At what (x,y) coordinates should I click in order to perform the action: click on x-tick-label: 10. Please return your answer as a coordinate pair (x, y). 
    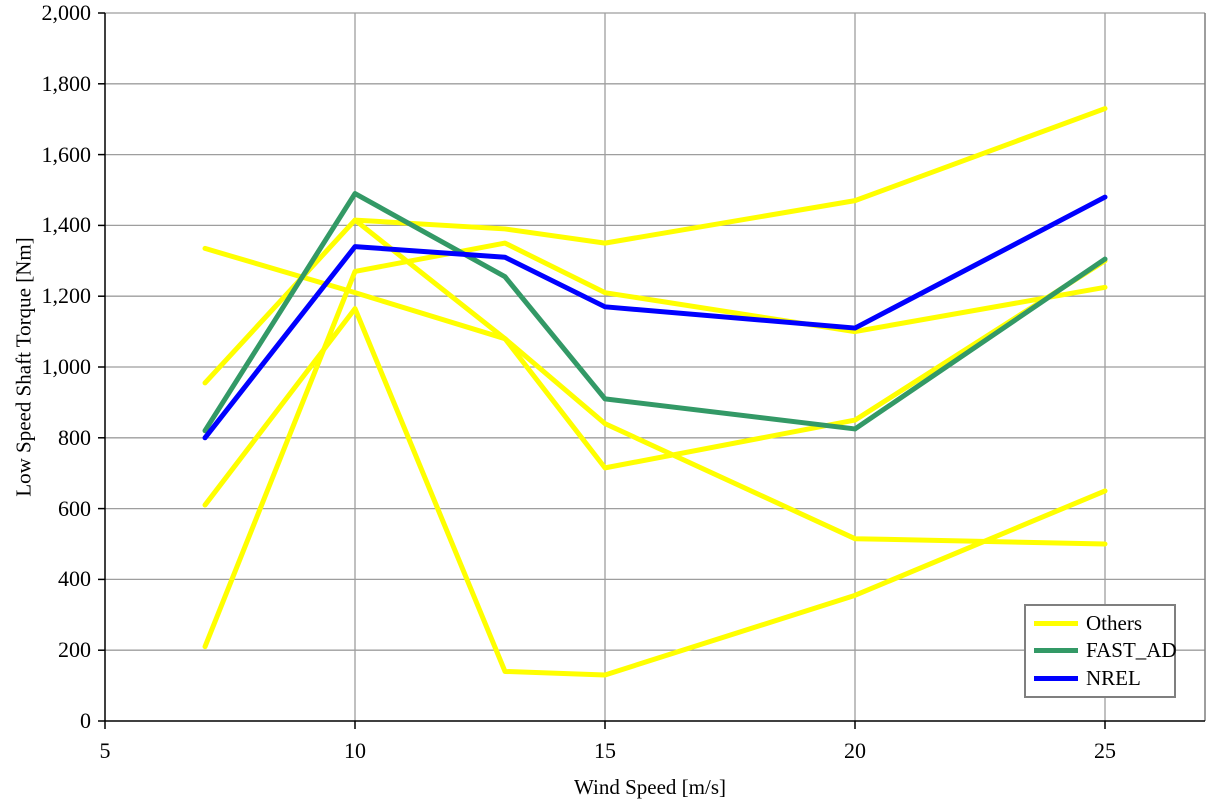
    Looking at the image, I should click on (355, 750).